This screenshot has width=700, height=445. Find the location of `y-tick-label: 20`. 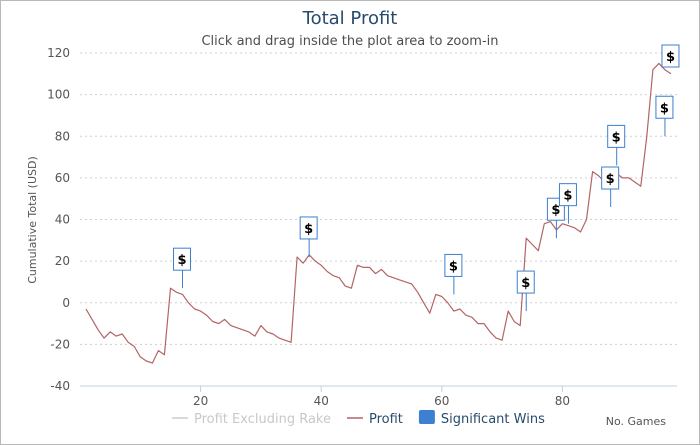

y-tick-label: 20 is located at coordinates (62, 261).